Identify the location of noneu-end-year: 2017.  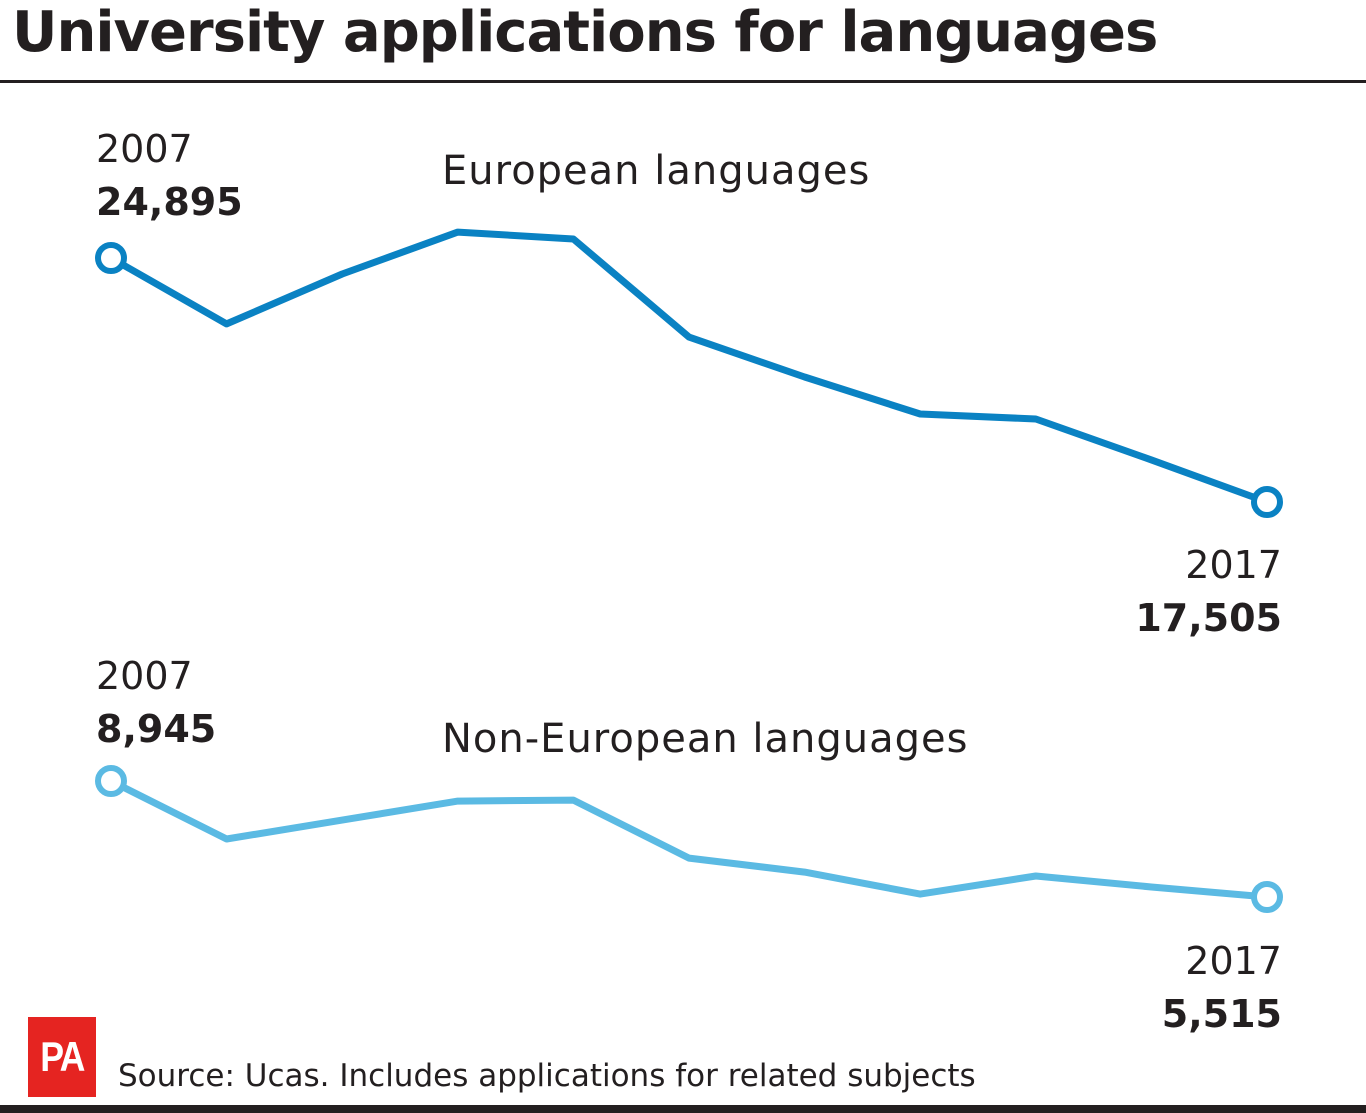
(1233, 961).